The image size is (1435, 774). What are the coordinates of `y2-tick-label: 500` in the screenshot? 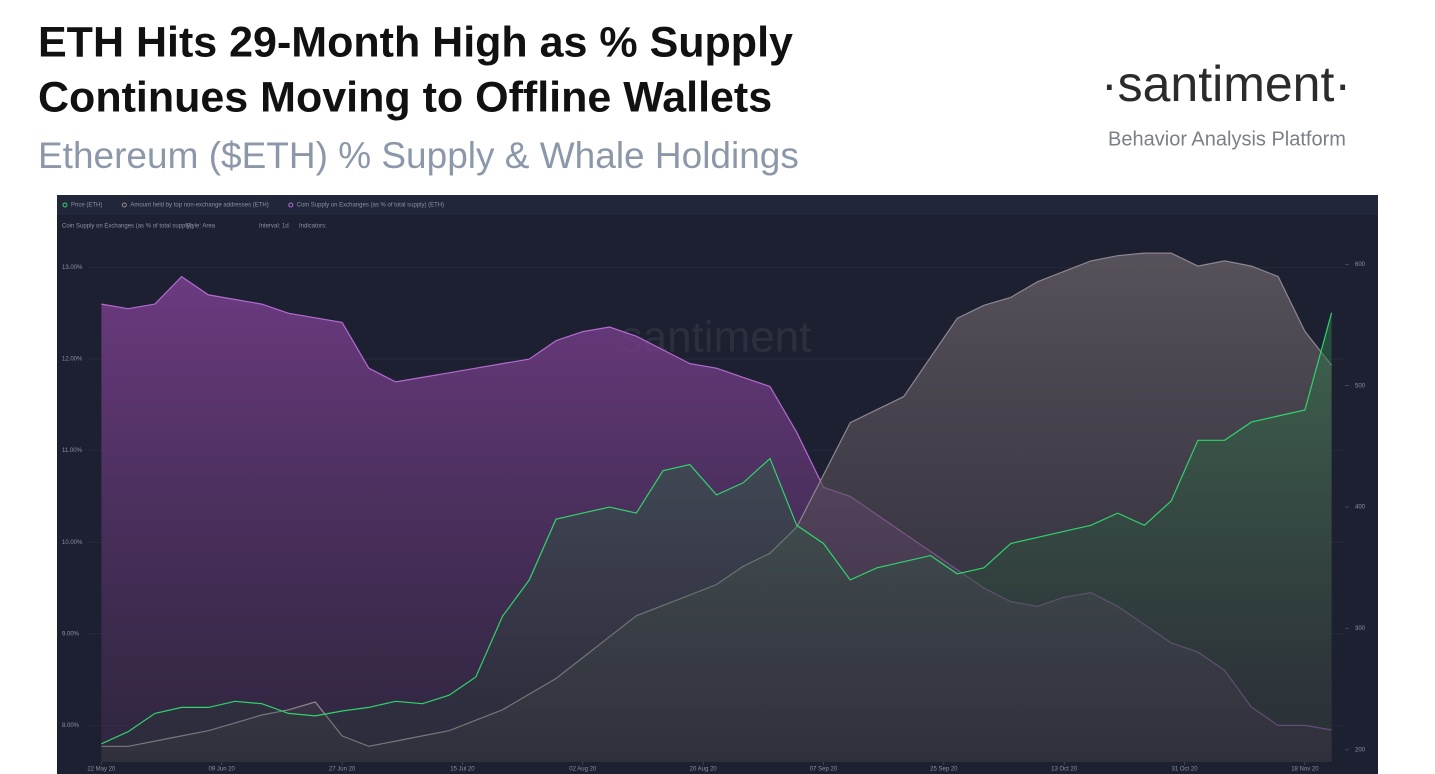 It's located at (1360, 386).